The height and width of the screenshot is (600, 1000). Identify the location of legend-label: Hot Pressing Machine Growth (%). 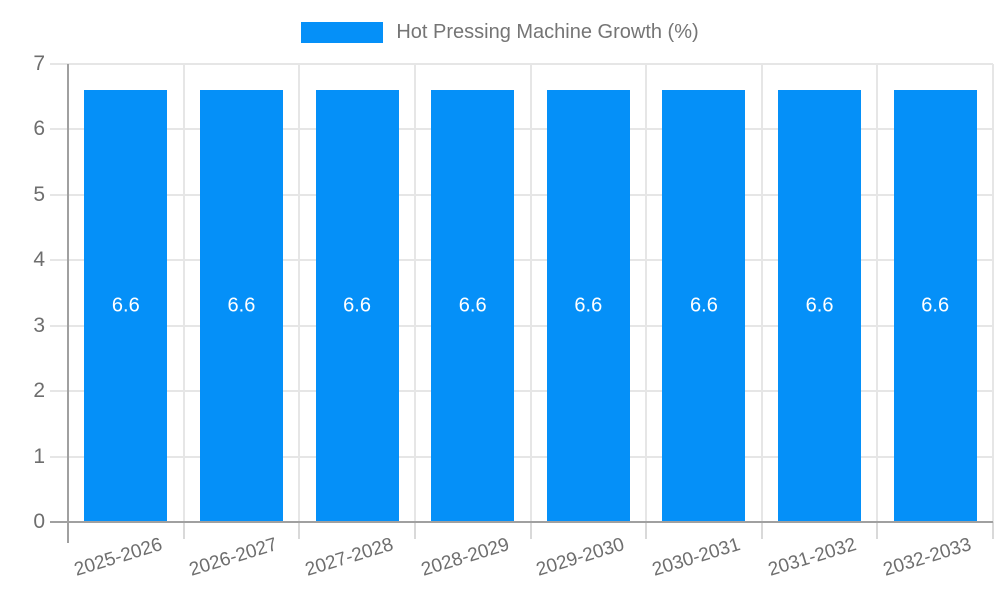
(547, 32).